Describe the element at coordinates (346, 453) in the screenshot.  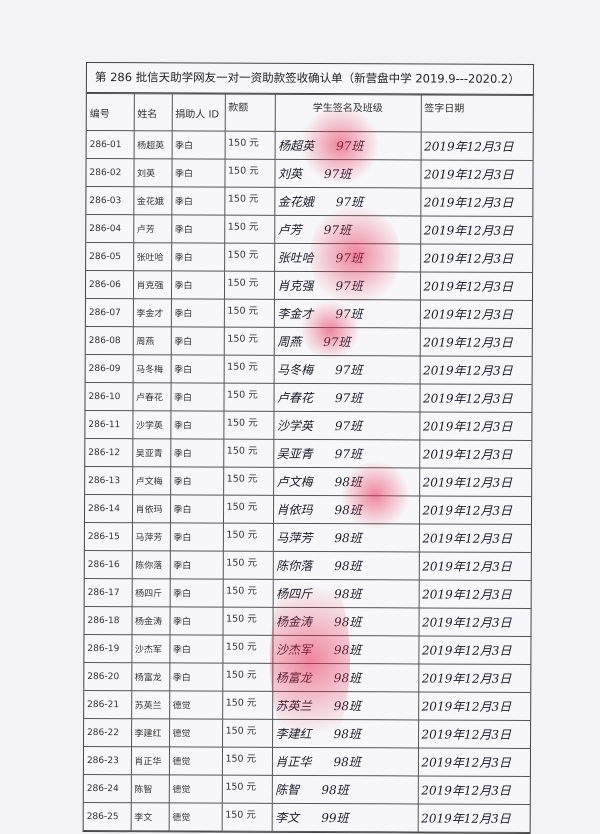
I see `student-signature: 吴亚青 97班` at that location.